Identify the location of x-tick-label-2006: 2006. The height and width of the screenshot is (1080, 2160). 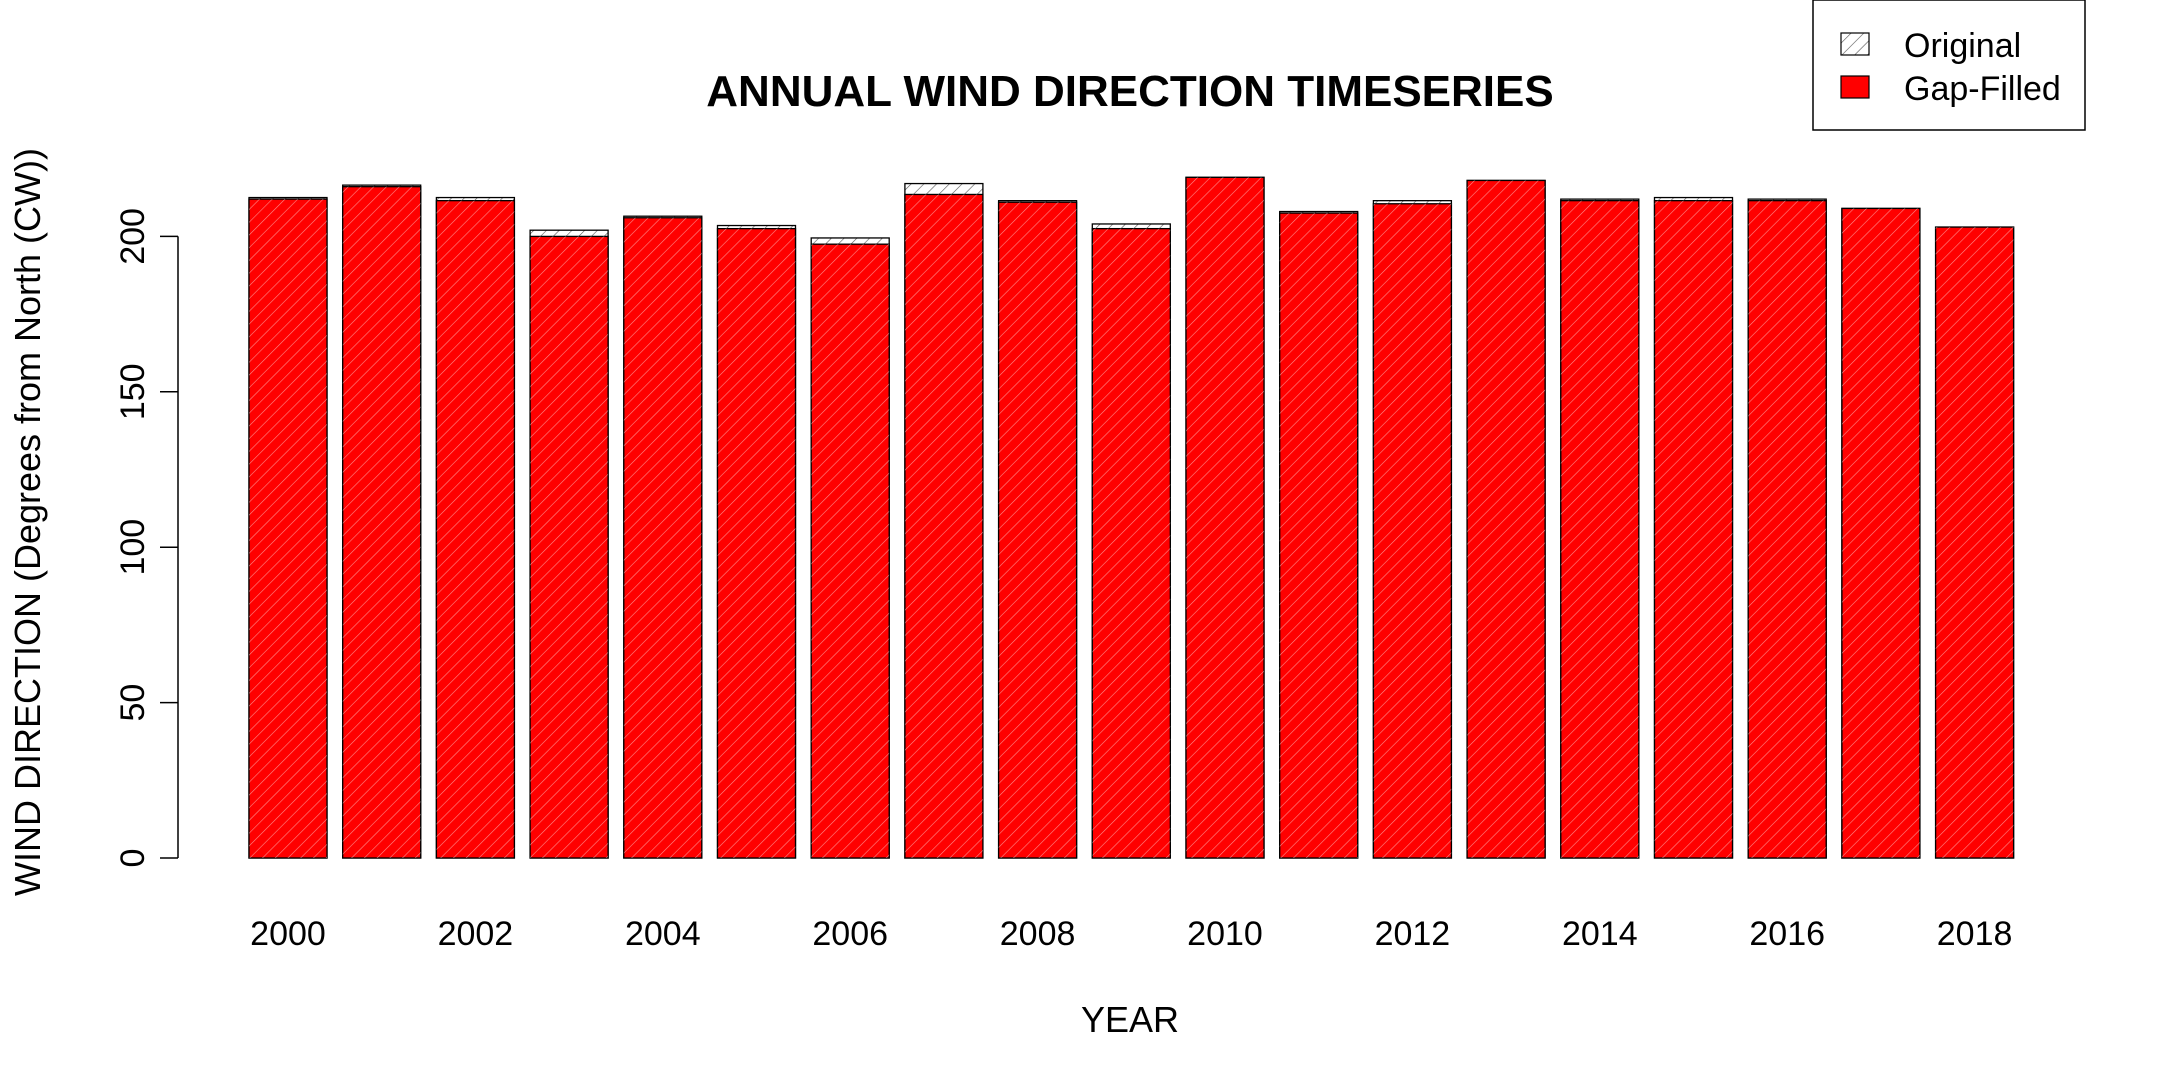
(850, 934).